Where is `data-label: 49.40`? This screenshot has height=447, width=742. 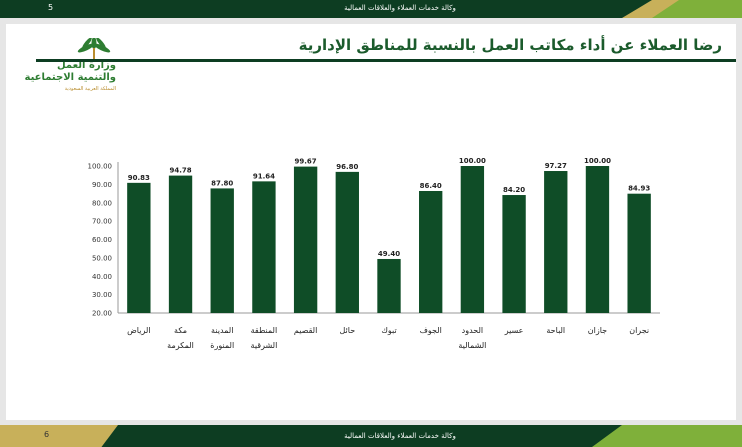 data-label: 49.40 is located at coordinates (389, 254).